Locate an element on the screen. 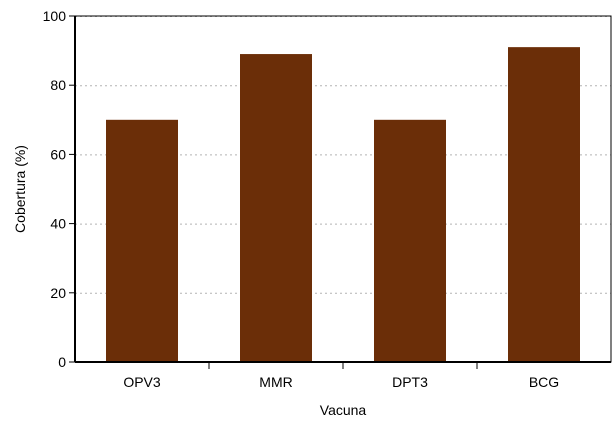  y-tick-label: 40 is located at coordinates (58, 224).